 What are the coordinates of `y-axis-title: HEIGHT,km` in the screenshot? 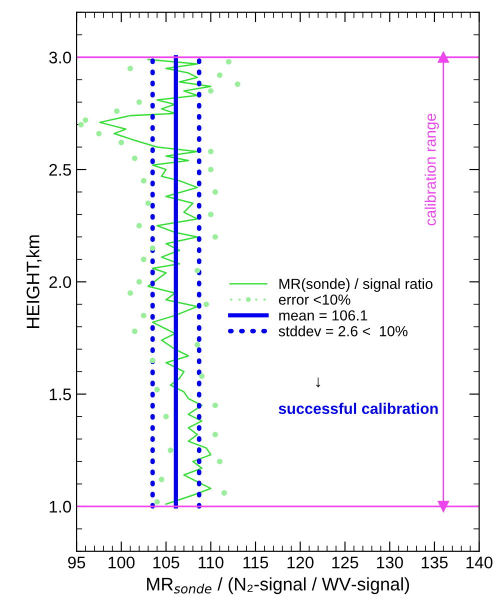 It's located at (34, 281).